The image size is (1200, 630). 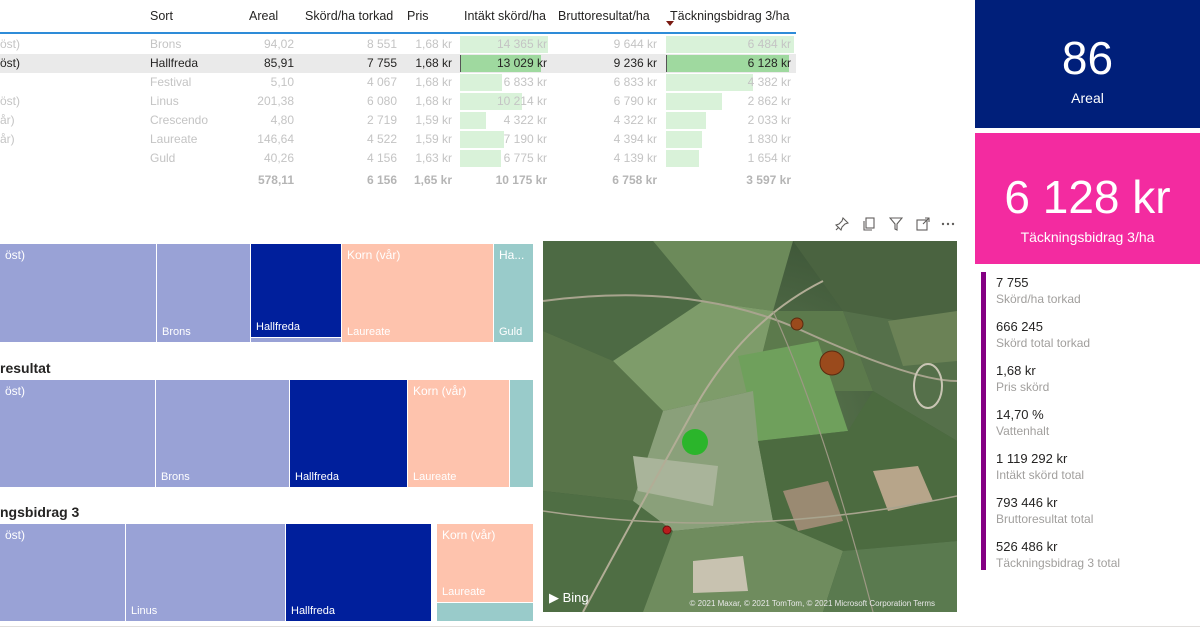 I want to click on bing-icon: ▶, so click(x=554, y=597).